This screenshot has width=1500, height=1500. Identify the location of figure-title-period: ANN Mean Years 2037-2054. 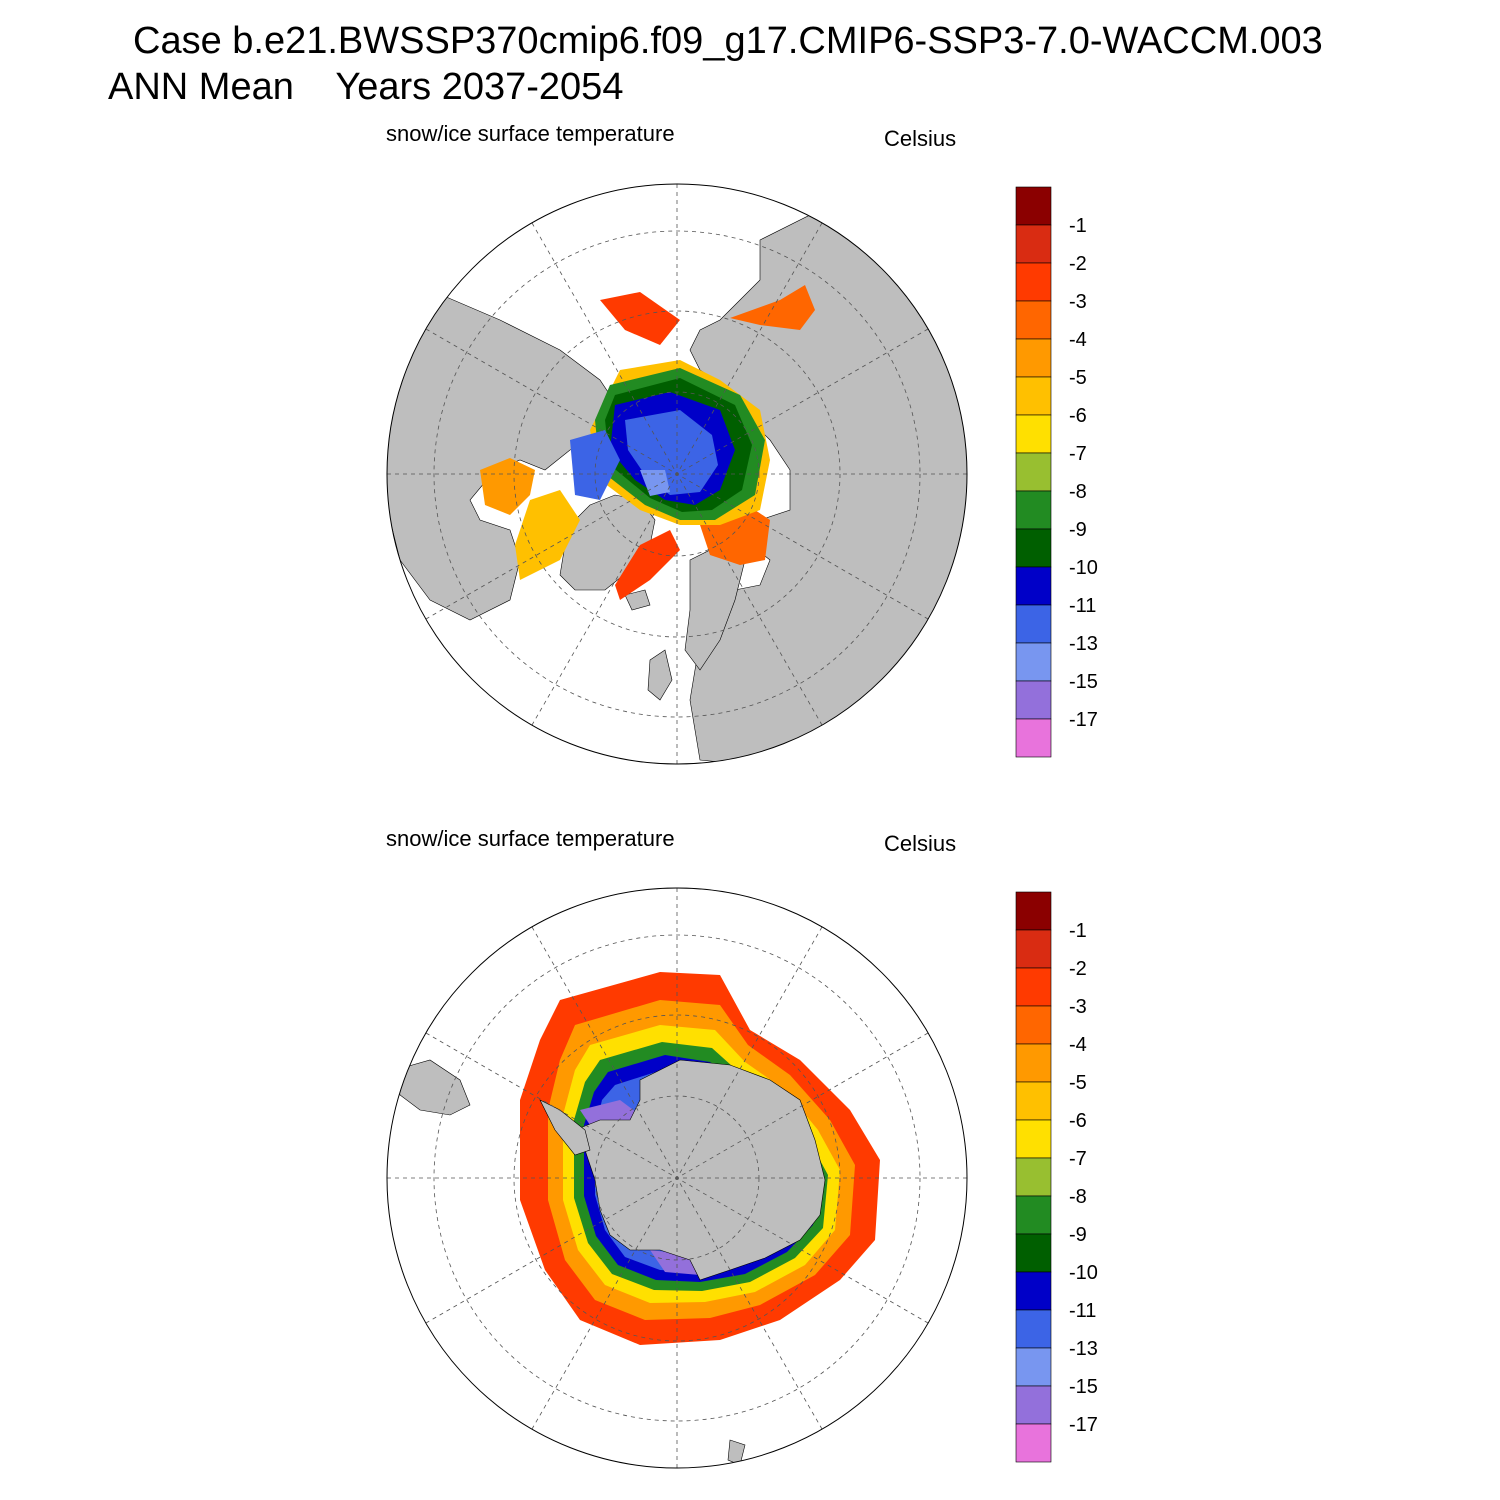
(366, 87).